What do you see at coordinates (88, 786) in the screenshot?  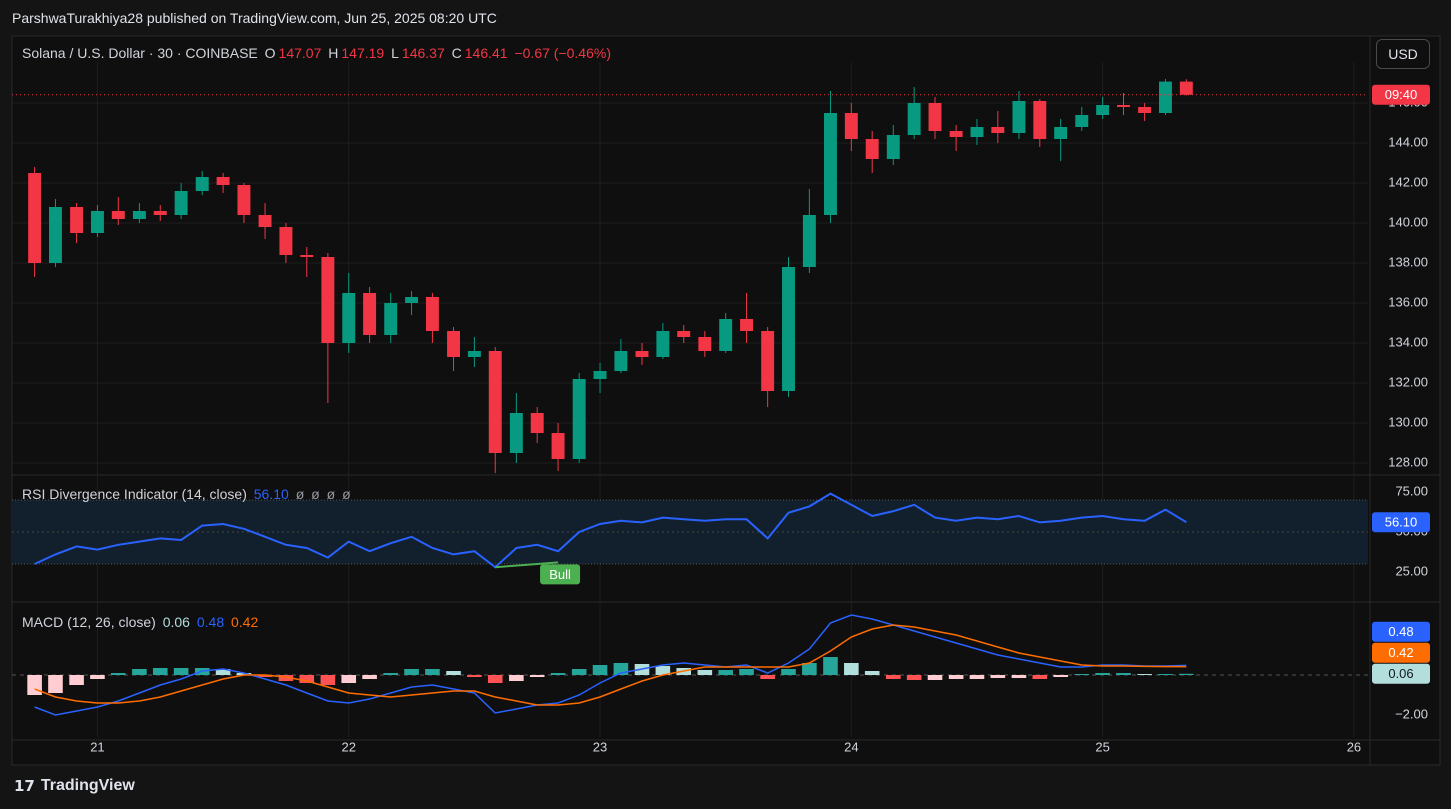 I see `brand-name: TradingView` at bounding box center [88, 786].